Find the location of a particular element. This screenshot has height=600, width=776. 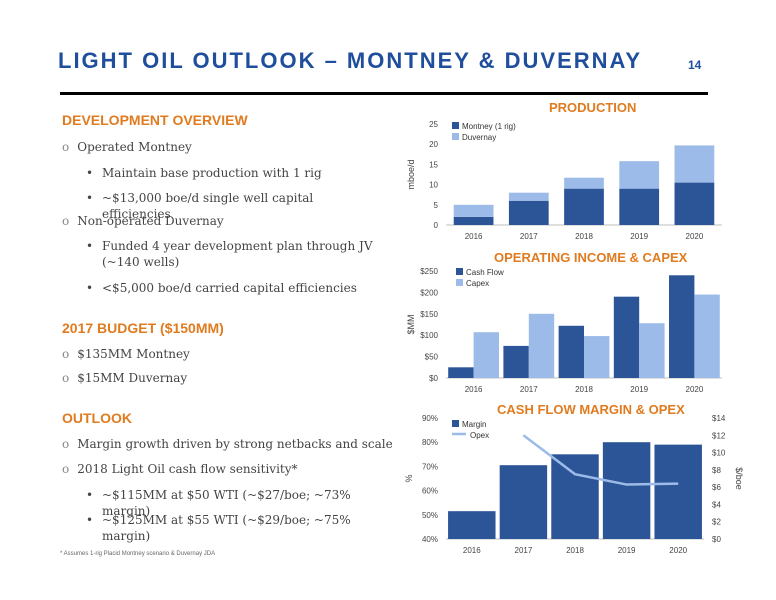

bullet-item: o Operated Montney is located at coordinates (127, 147).